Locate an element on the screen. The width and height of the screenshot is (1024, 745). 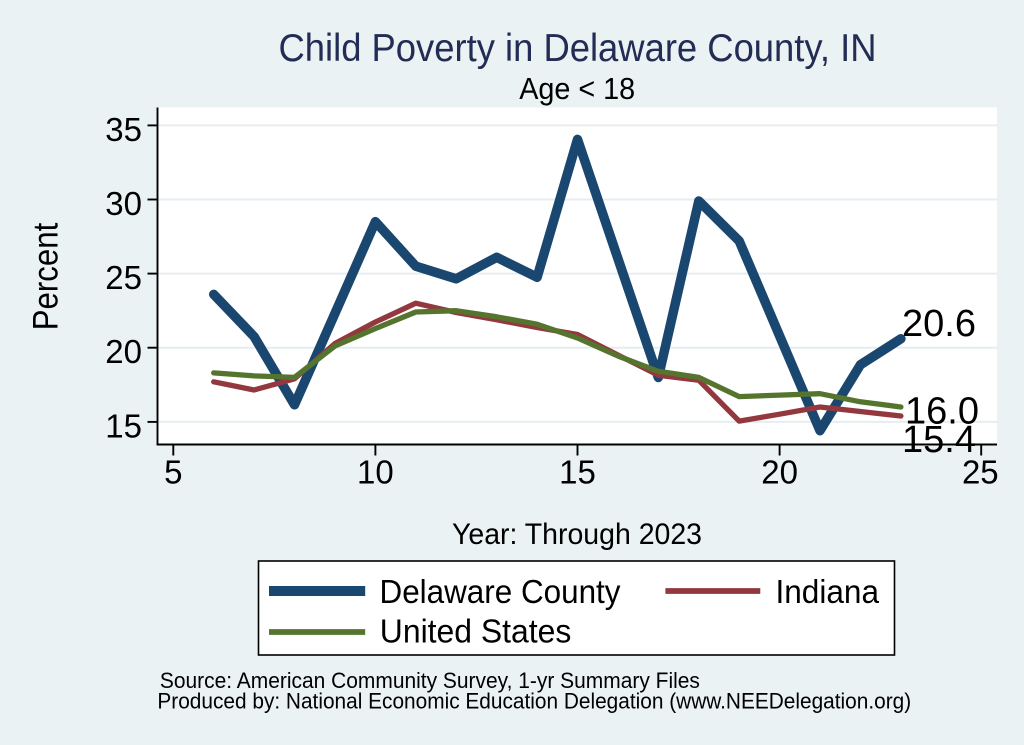
svg-text: Year: Through 2023 is located at coordinates (577, 534).